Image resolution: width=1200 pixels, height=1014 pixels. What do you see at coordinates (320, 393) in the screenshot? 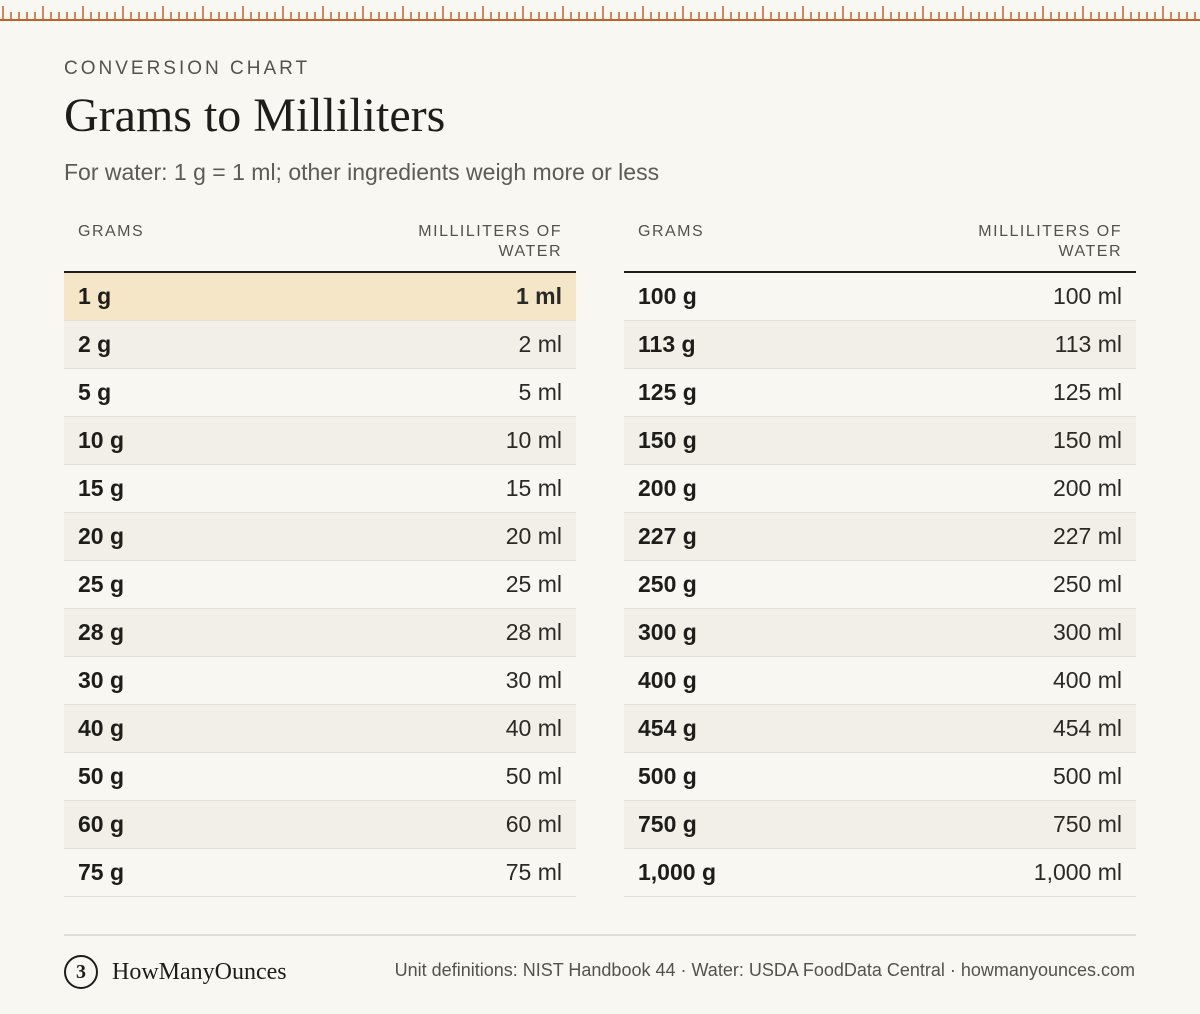
I see `table-row: 5 g 5 ml` at bounding box center [320, 393].